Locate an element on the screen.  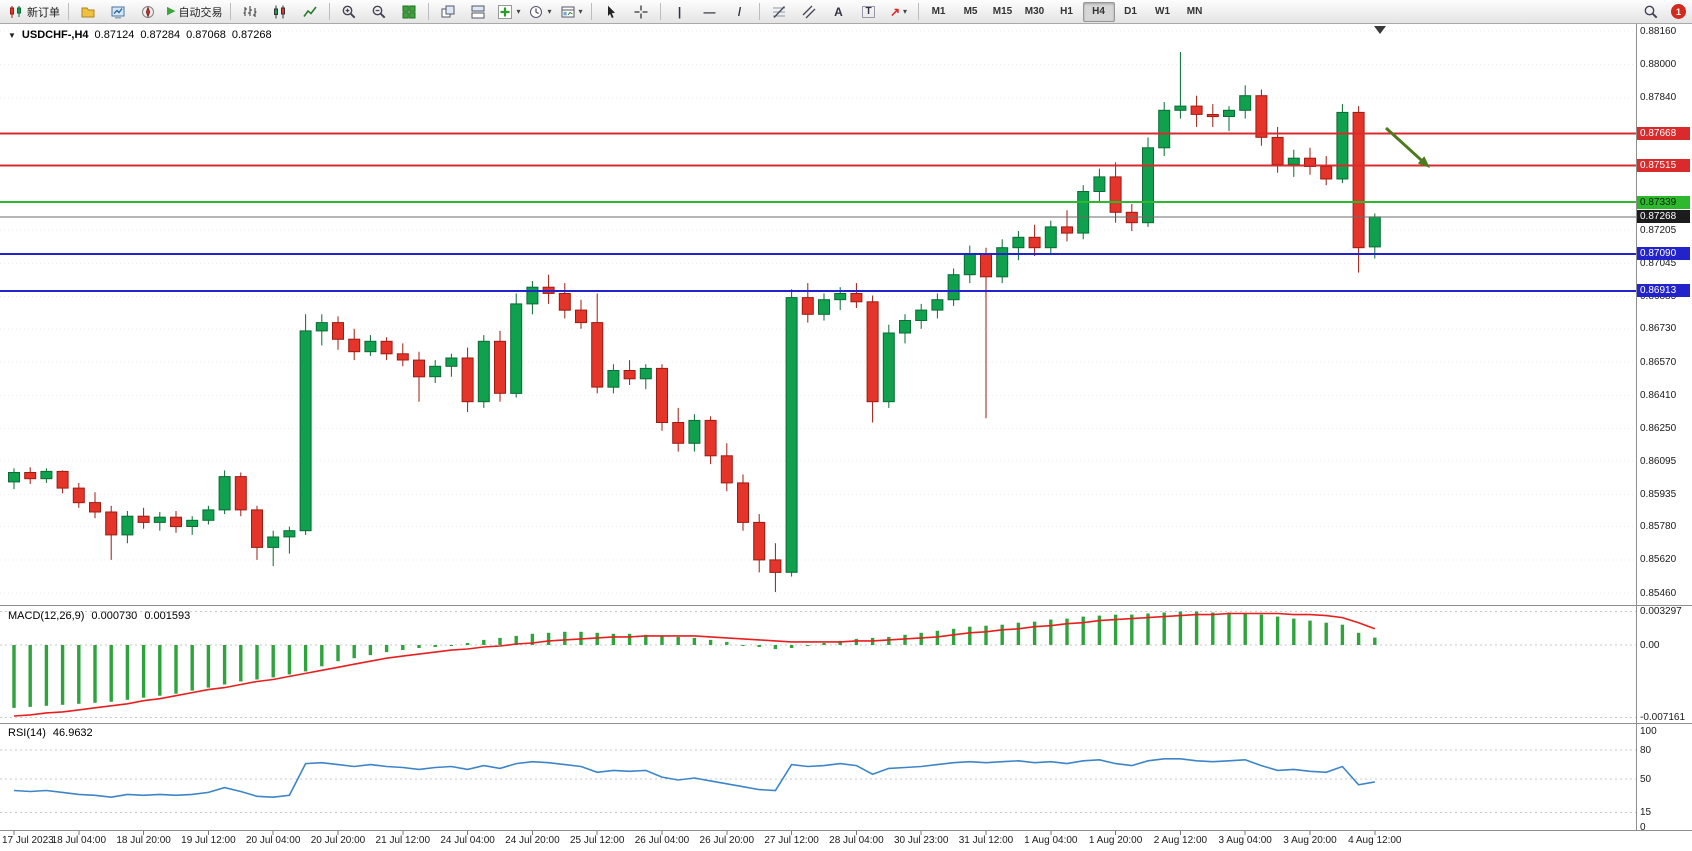
macd-axis-label: -0.007161 is located at coordinates (1663, 718).